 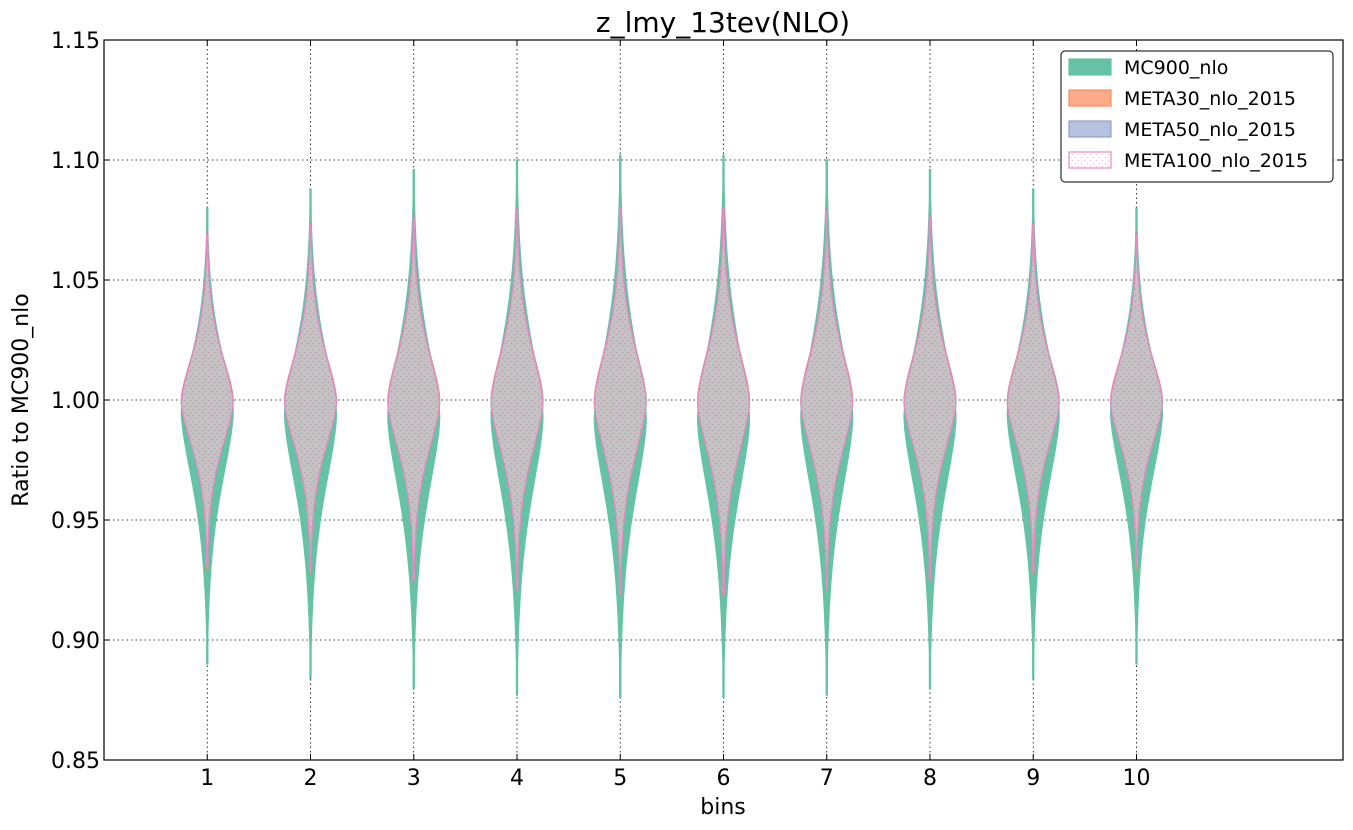 What do you see at coordinates (311, 778) in the screenshot?
I see `x-tick-label: 2` at bounding box center [311, 778].